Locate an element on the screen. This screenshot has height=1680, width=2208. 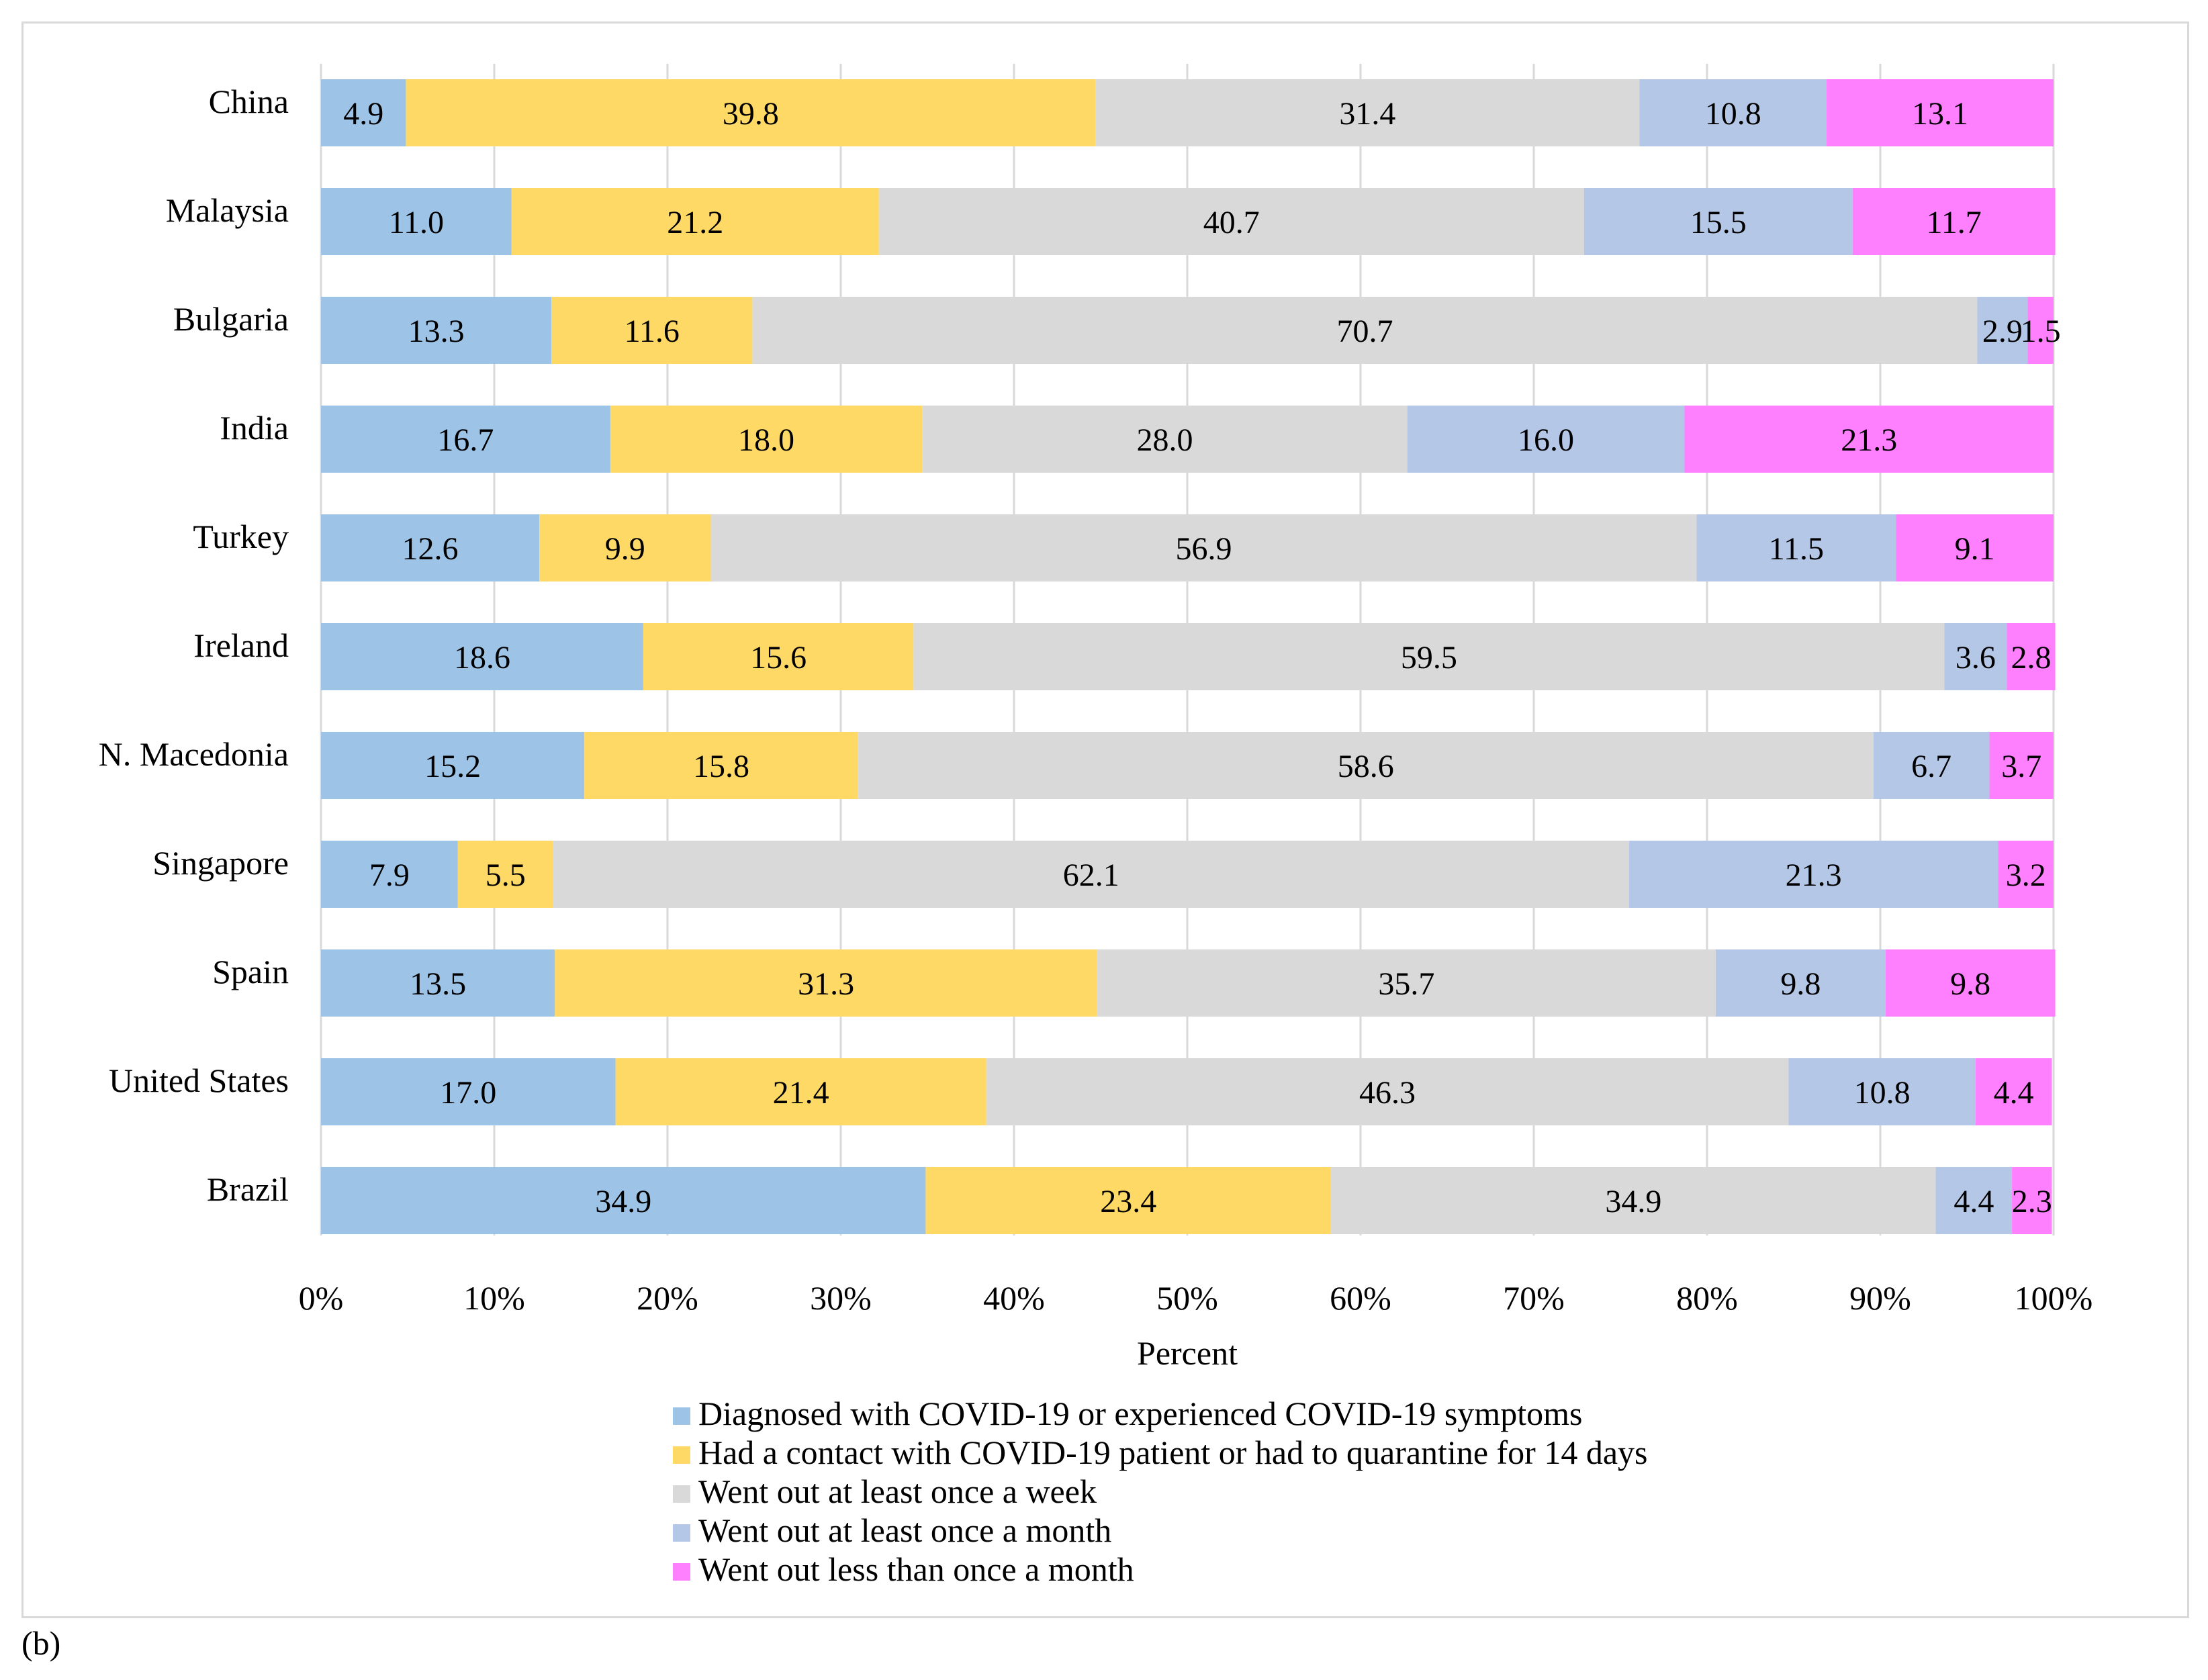
data-label: 28.0 is located at coordinates (1164, 440).